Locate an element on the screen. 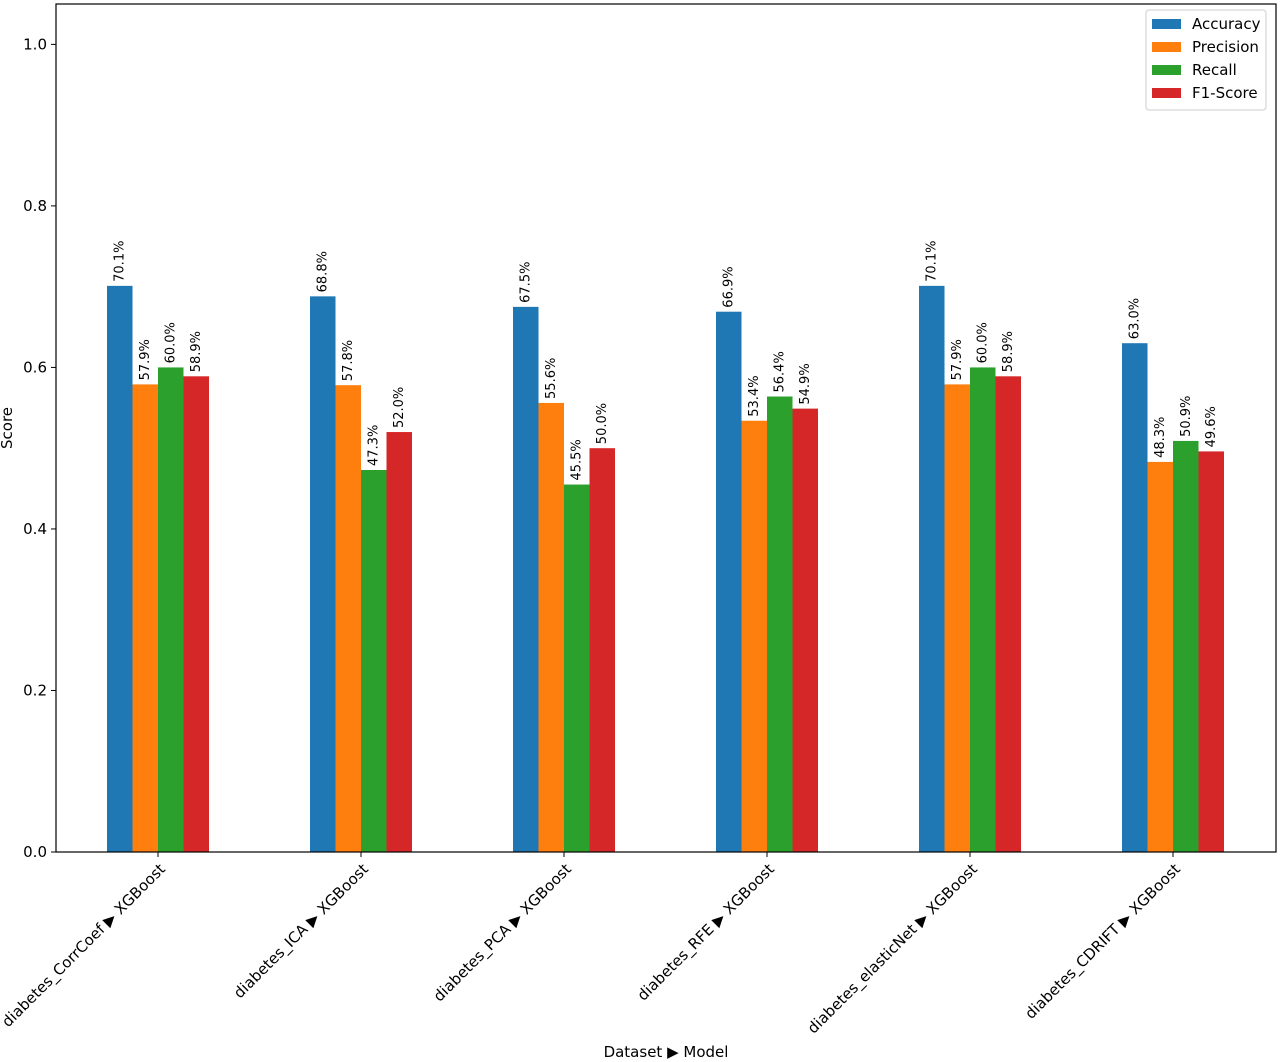 Image resolution: width=1280 pixels, height=1062 pixels. bar-value-label: 67.5% is located at coordinates (526, 282).